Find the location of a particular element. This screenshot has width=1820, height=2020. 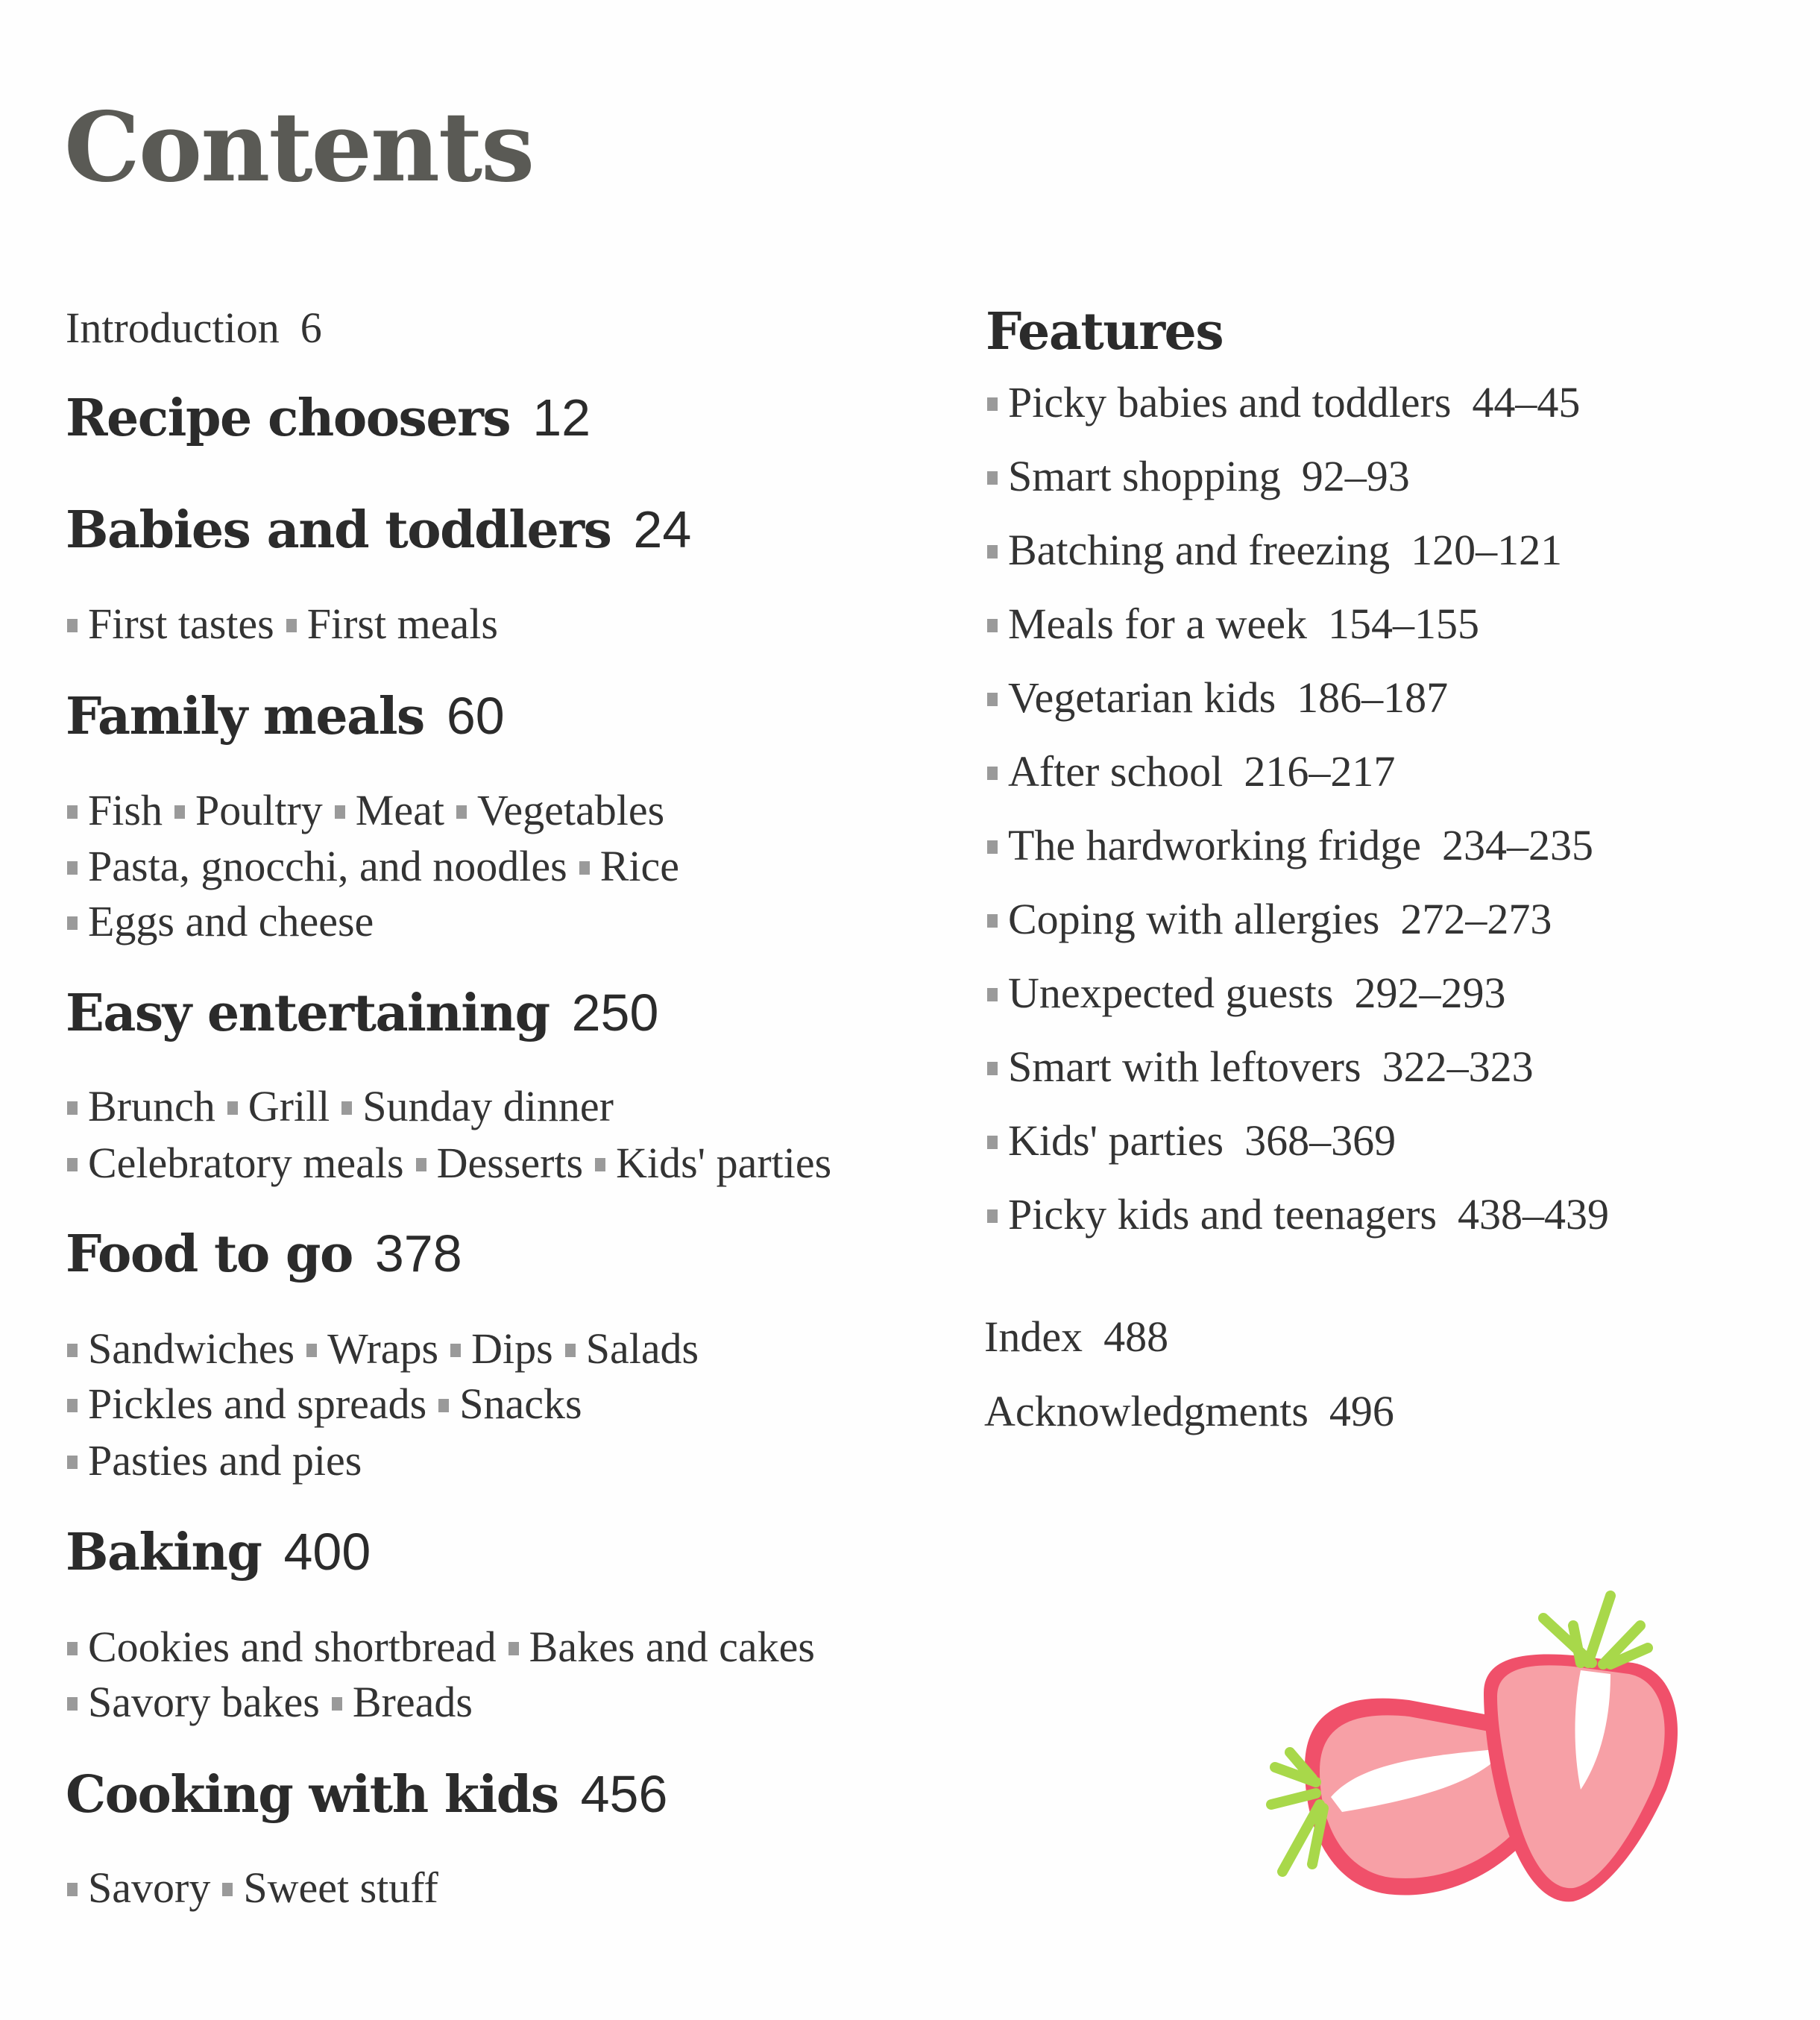

features-heading: Features is located at coordinates (1105, 332).